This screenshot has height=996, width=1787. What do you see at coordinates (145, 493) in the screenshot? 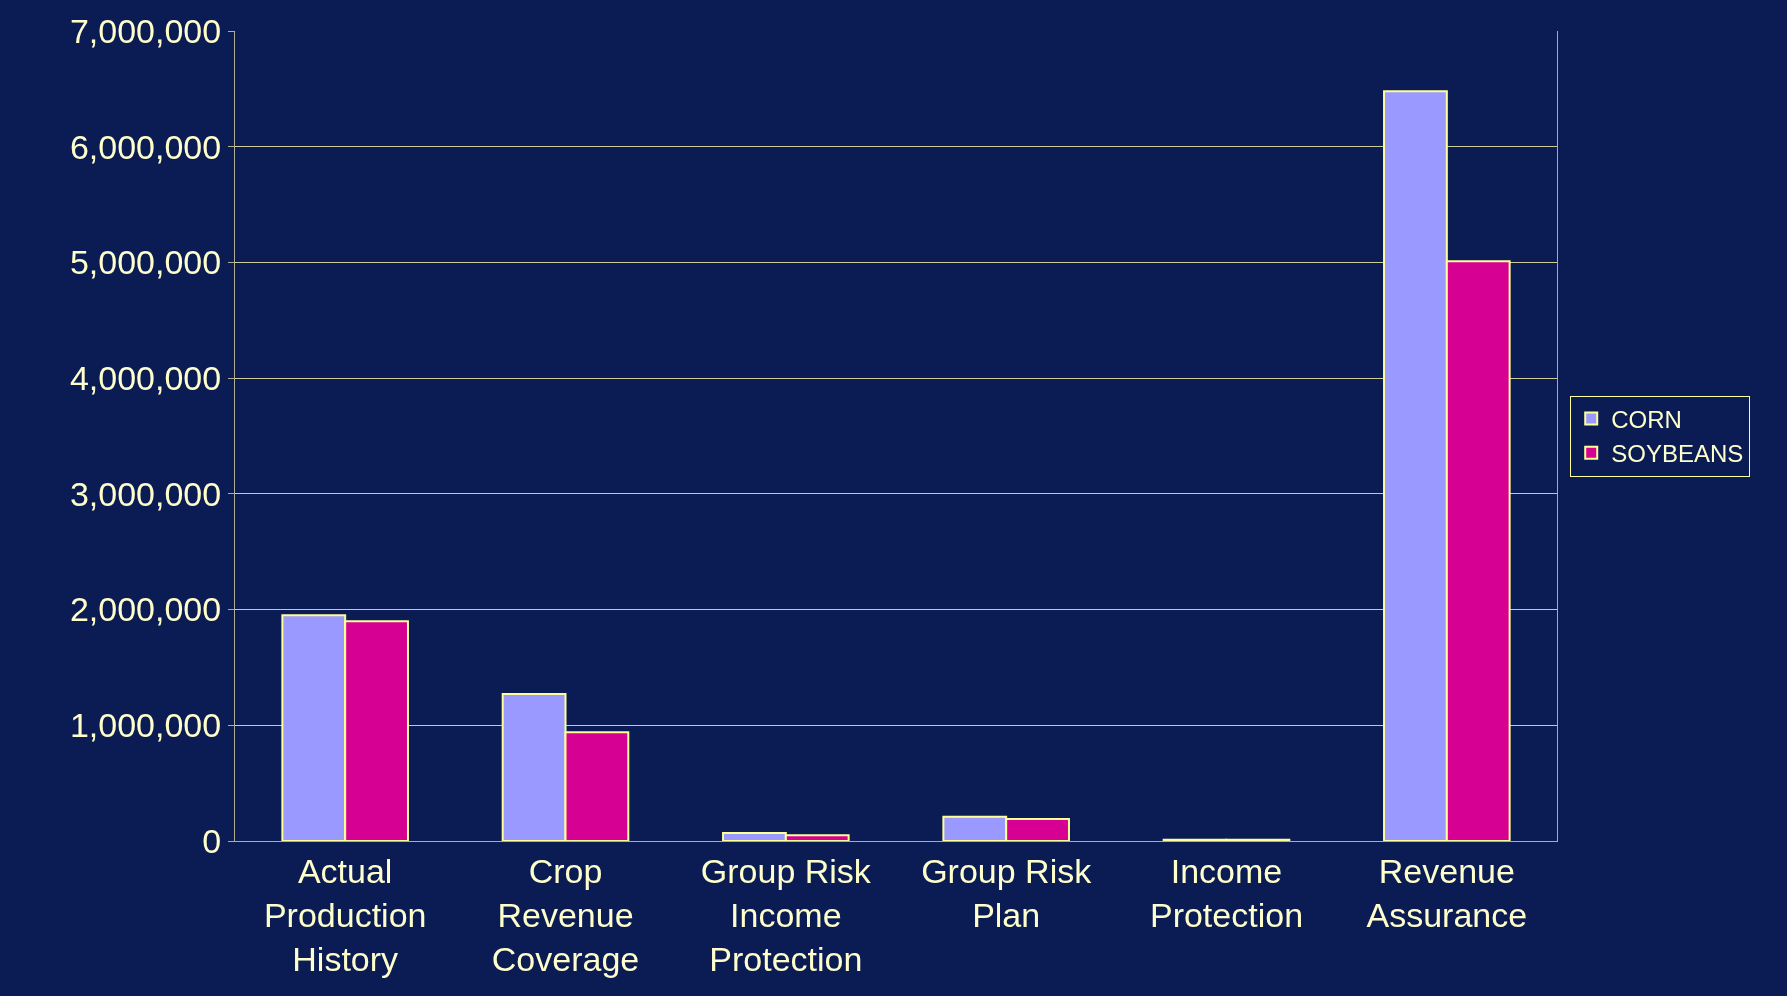
I see `y-tick-label: 3,000,000` at bounding box center [145, 493].